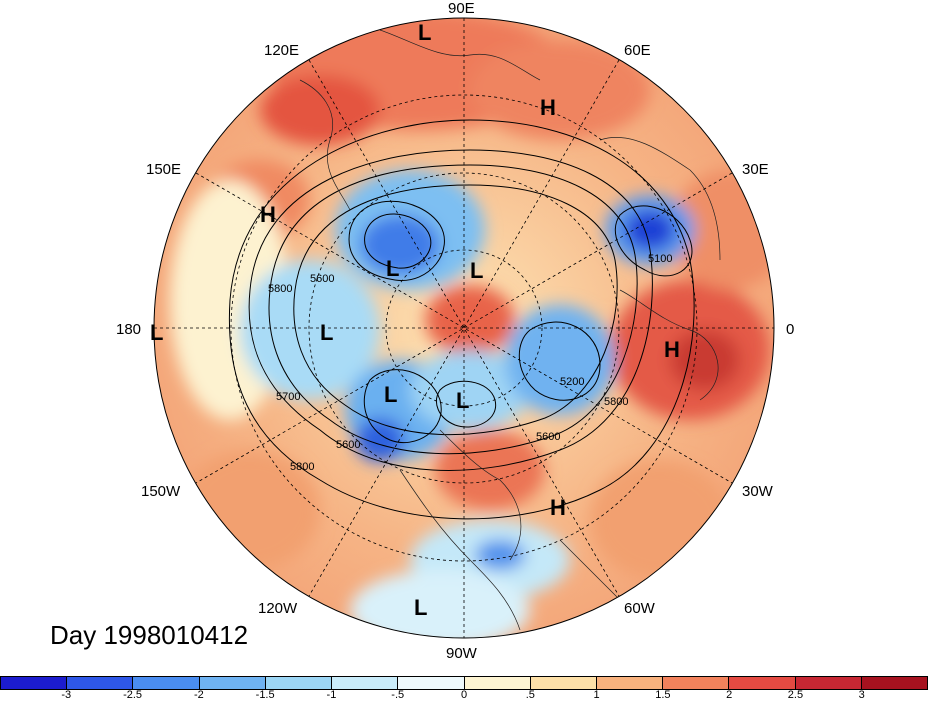 This screenshot has width=928, height=702. I want to click on colorbar-tick-label: 2, so click(729, 695).